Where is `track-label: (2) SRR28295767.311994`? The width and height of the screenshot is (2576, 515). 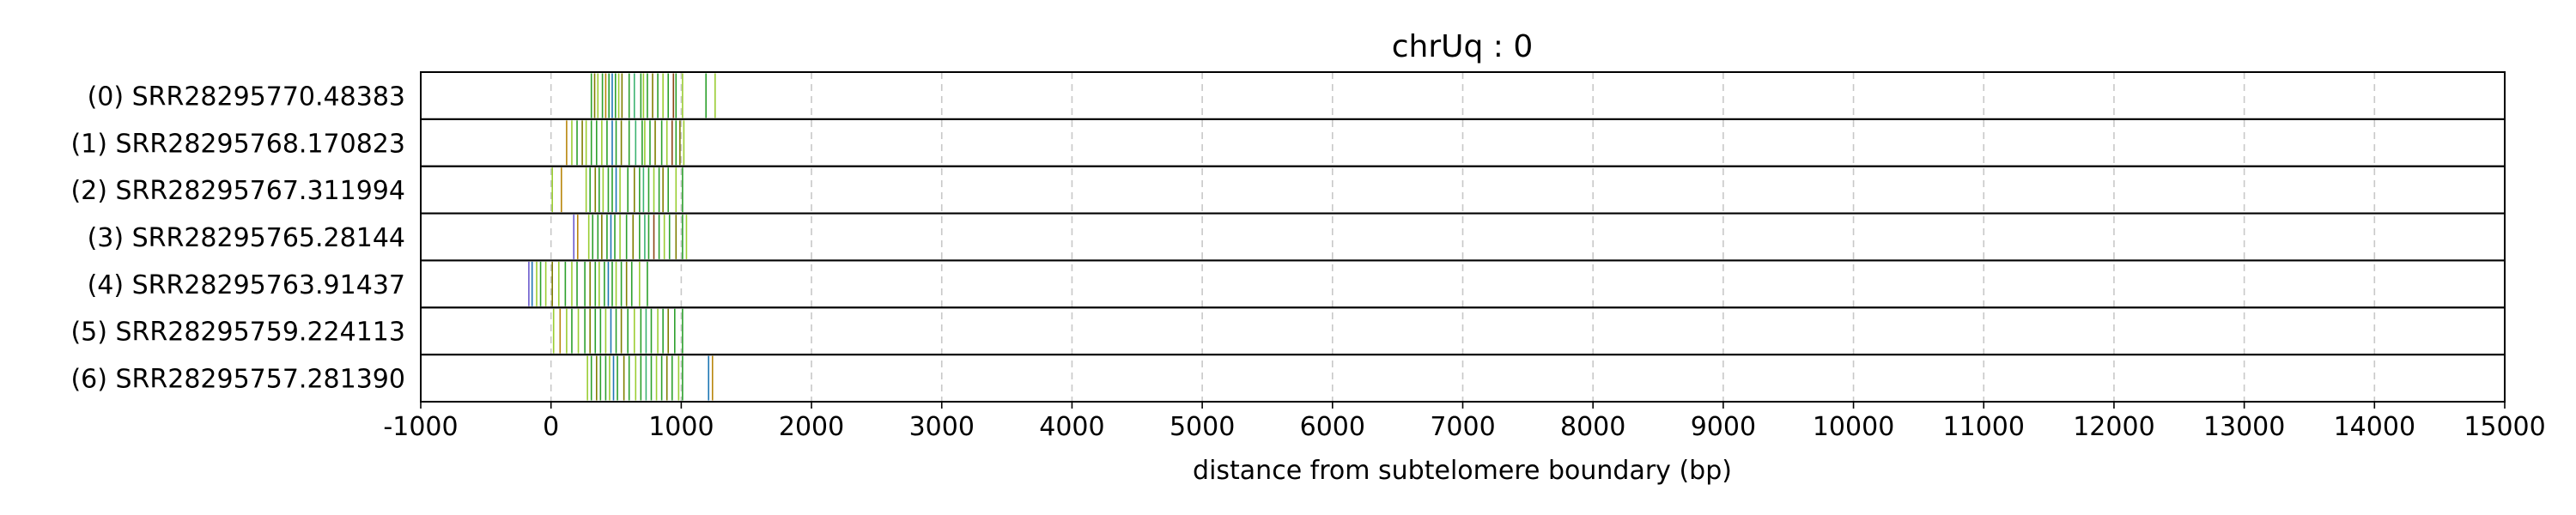 track-label: (2) SRR28295767.311994 is located at coordinates (238, 191).